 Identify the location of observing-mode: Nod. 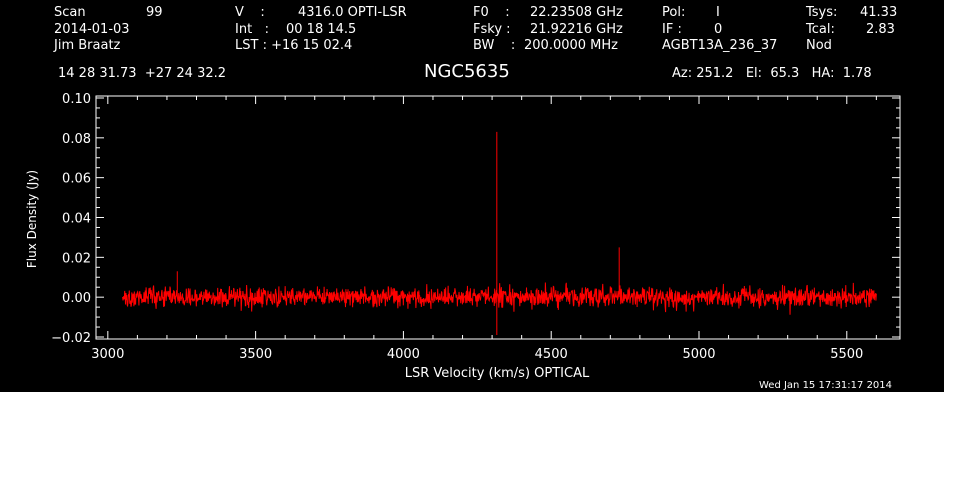
(819, 45).